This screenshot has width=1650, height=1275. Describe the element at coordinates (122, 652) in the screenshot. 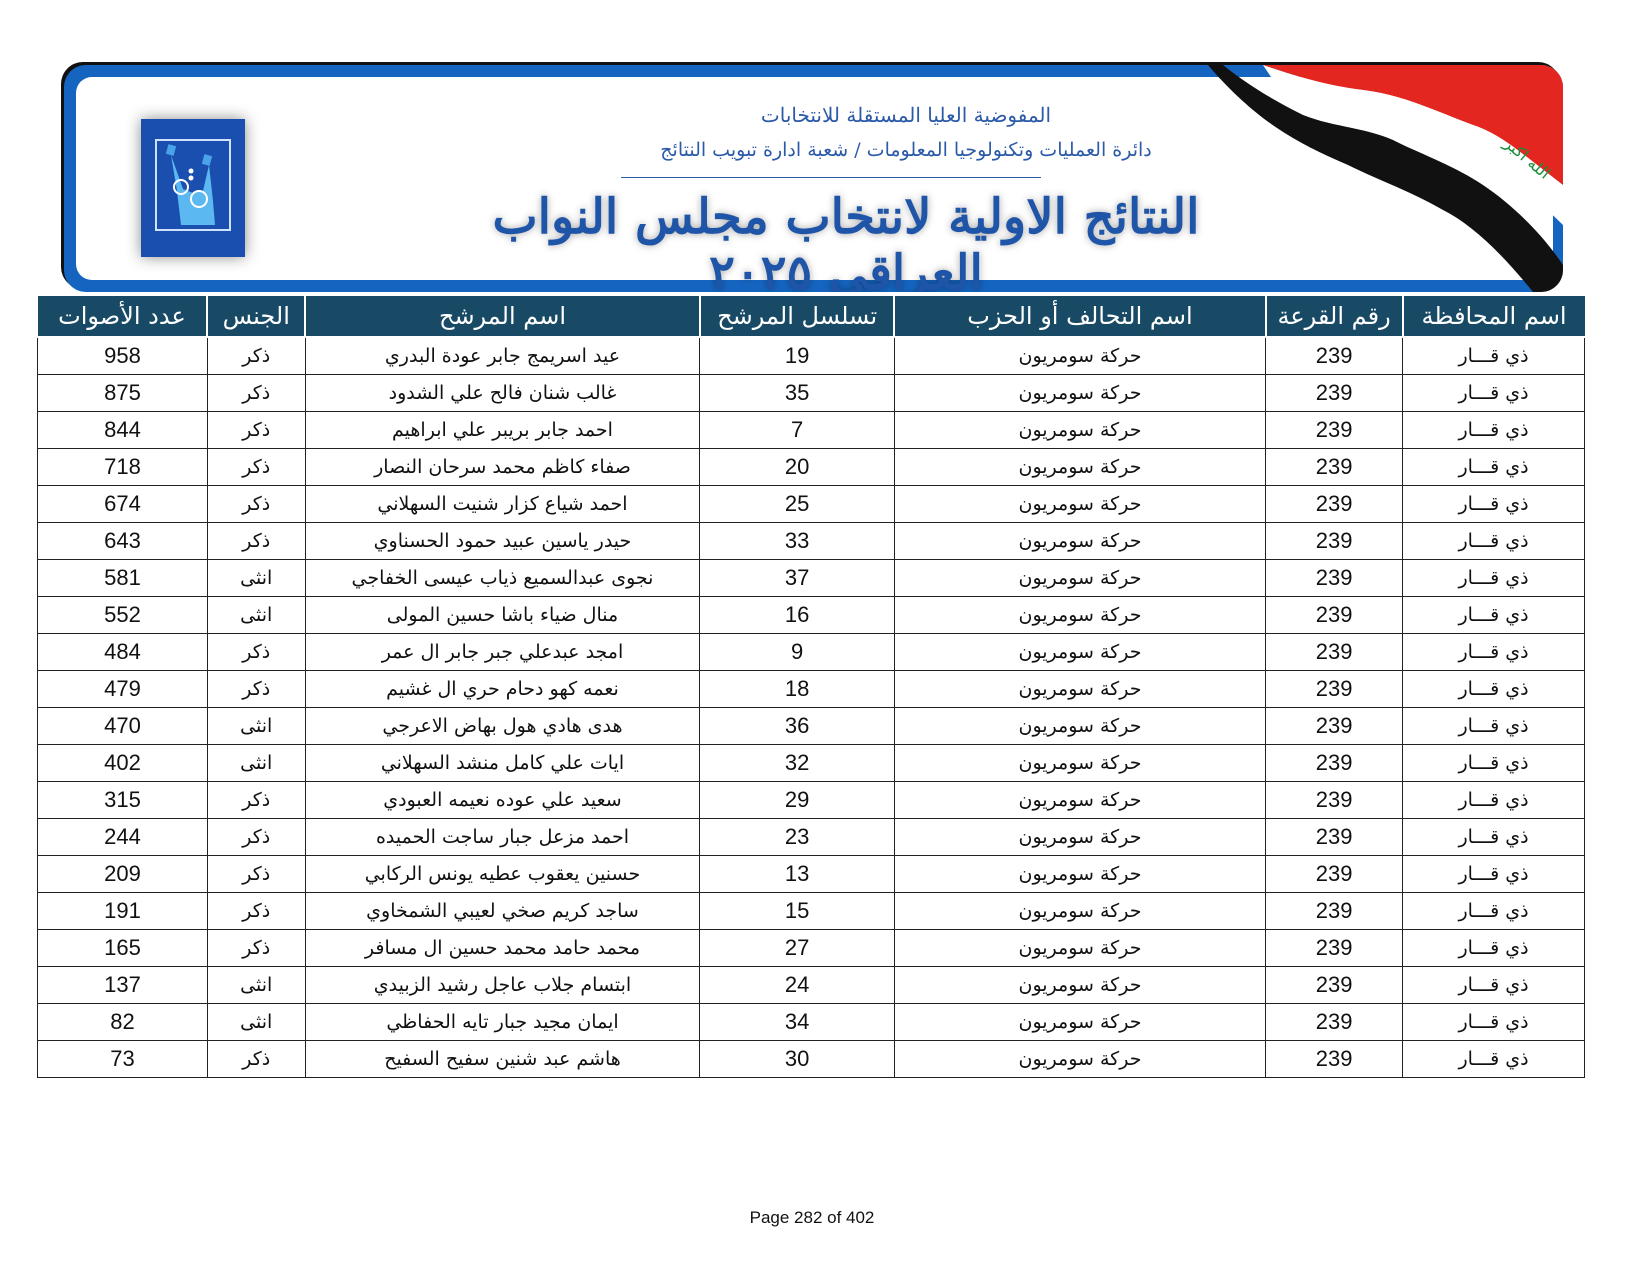

I see `cell-votes: 484` at that location.